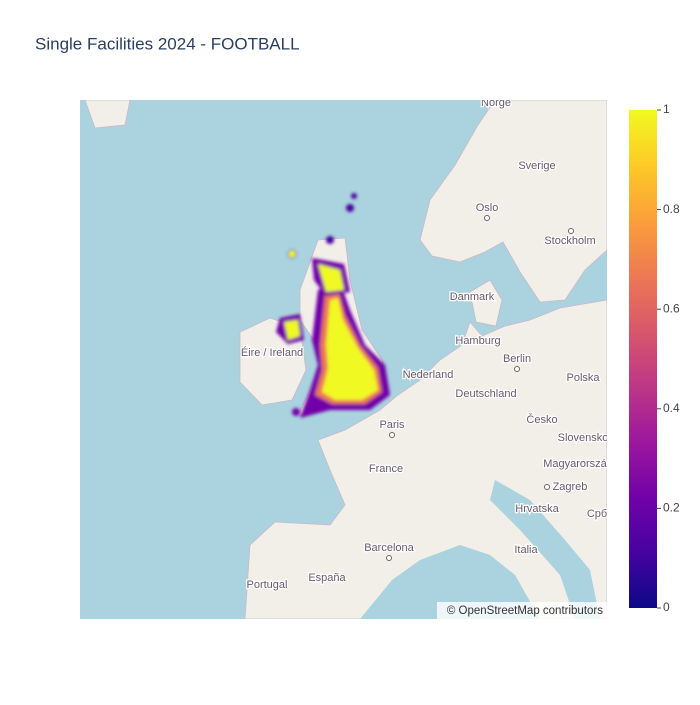 The image size is (700, 705). I want to click on place-label: Magyarorszá, so click(575, 464).